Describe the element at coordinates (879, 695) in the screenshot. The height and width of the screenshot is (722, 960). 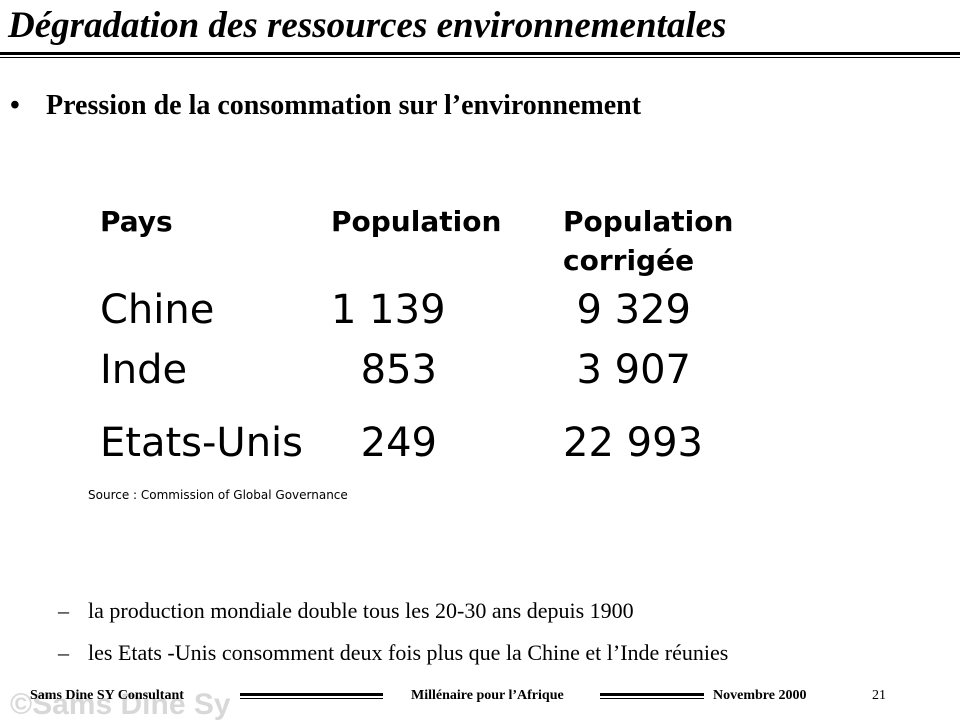
I see `page-number: 21` at that location.